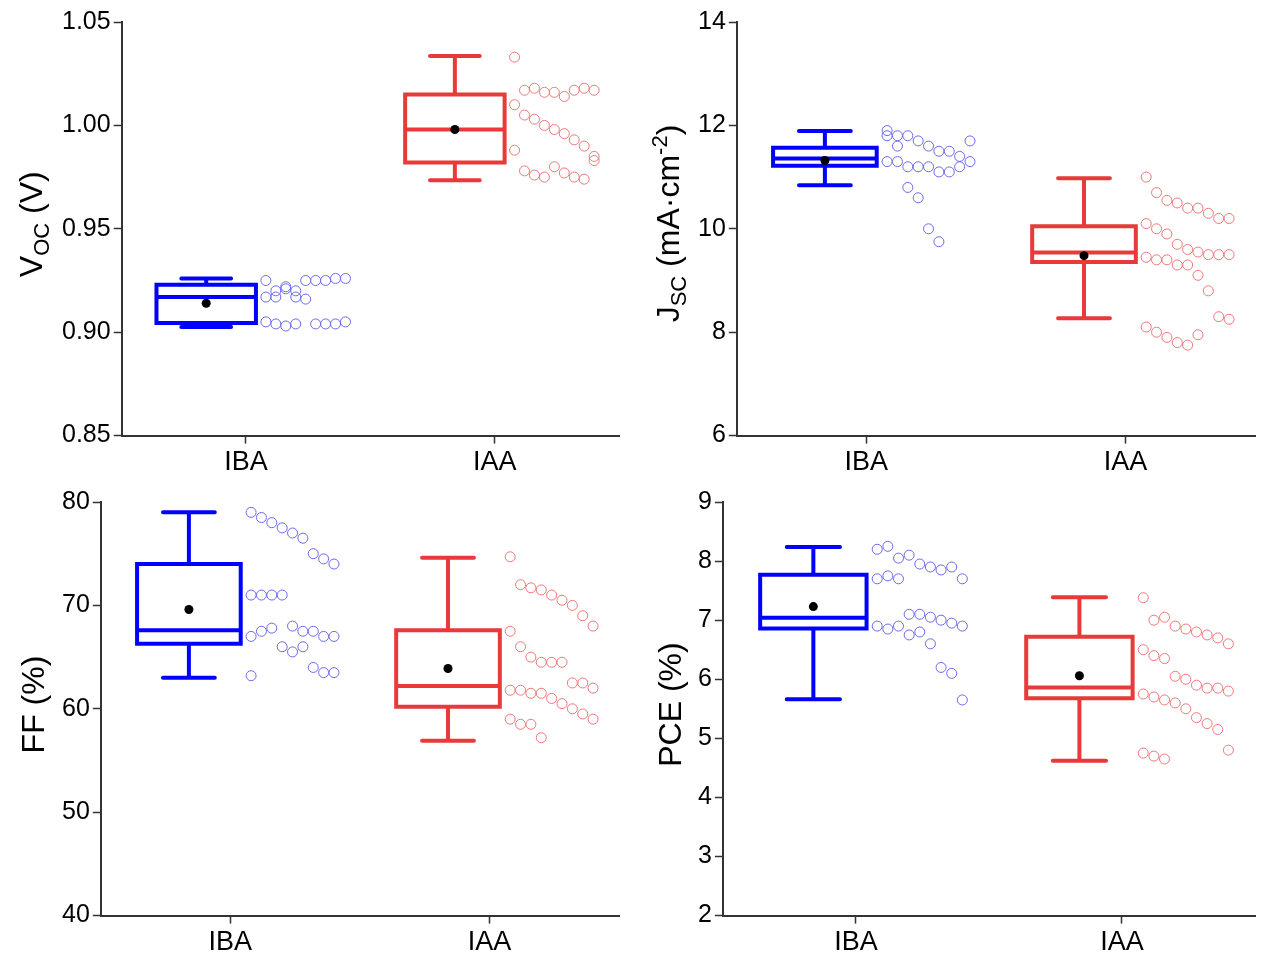  I want to click on y-tick-label: 50, so click(76, 810).